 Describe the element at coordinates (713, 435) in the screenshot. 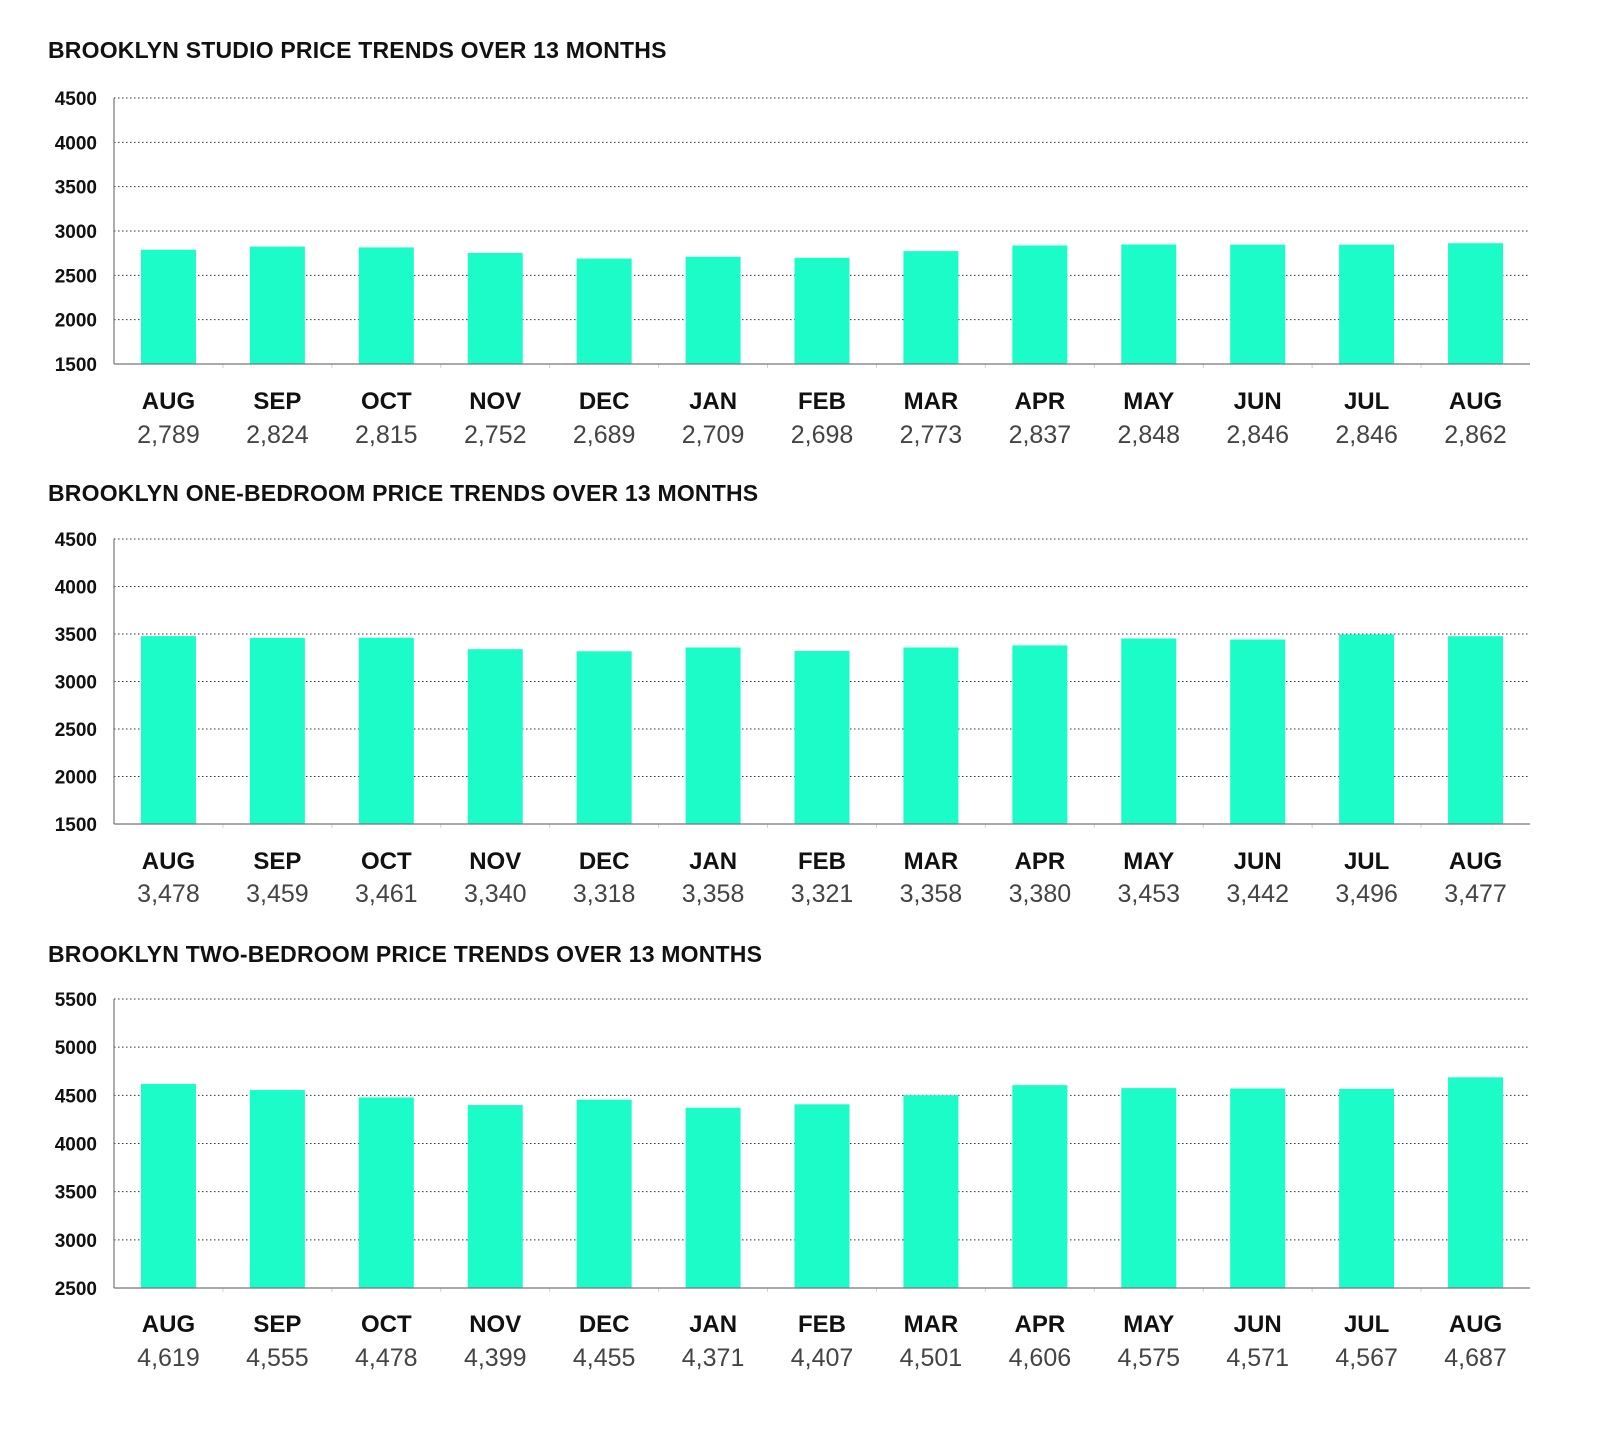

I see `data-label: 2,709` at that location.